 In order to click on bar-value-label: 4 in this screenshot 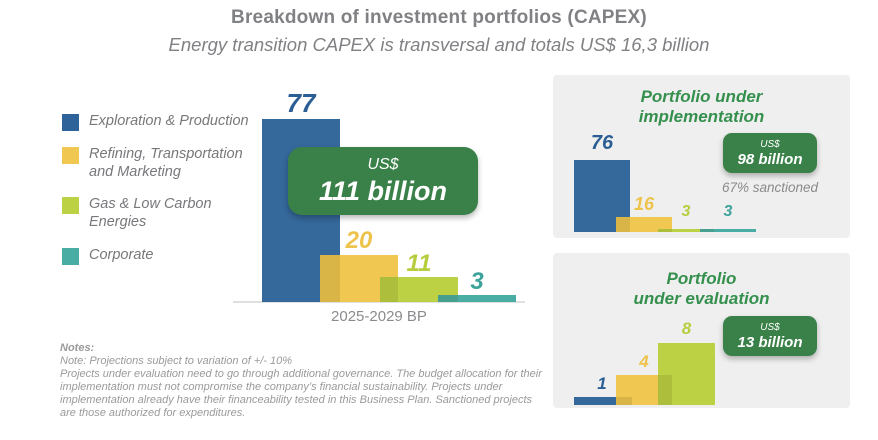, I will do `click(644, 361)`.